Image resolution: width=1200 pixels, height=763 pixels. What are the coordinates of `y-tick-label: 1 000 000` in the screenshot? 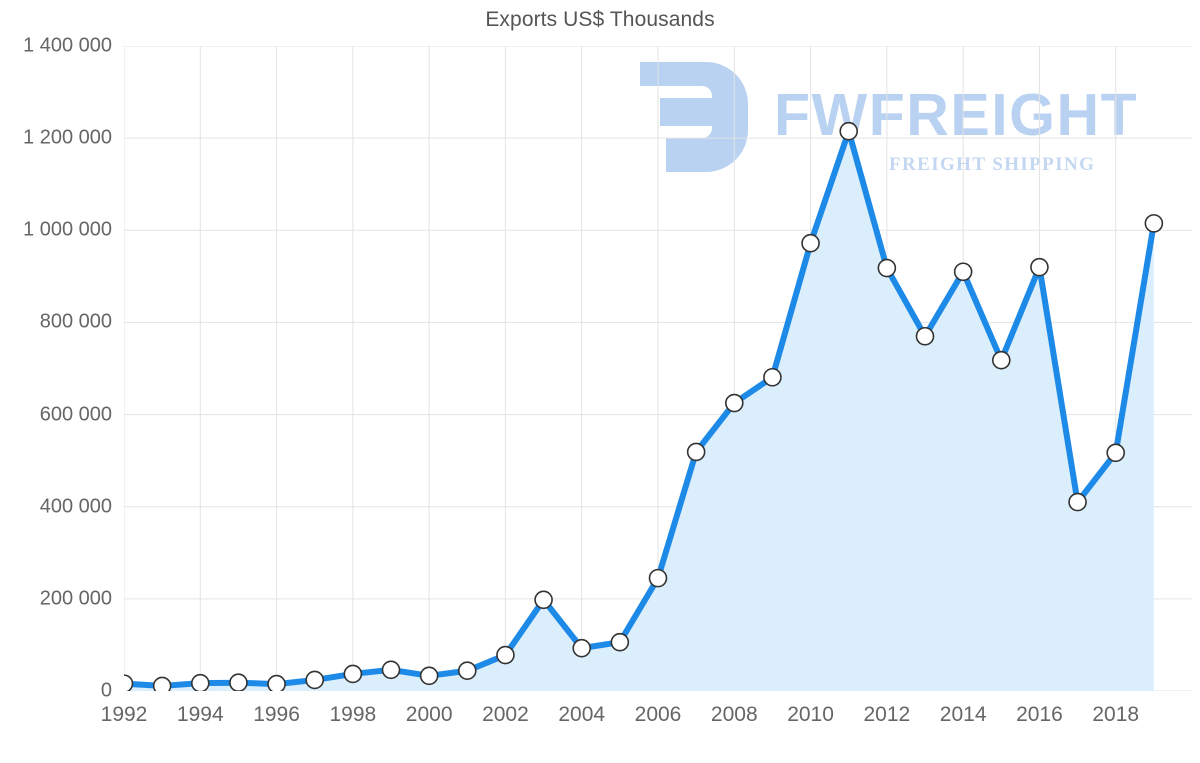 It's located at (67, 229).